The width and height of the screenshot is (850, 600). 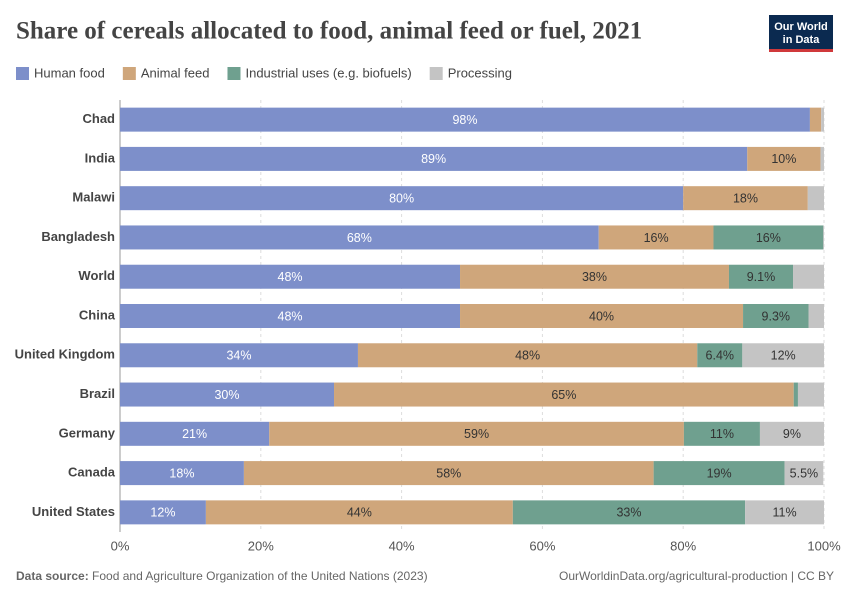 I want to click on value-label: 19%, so click(x=719, y=473).